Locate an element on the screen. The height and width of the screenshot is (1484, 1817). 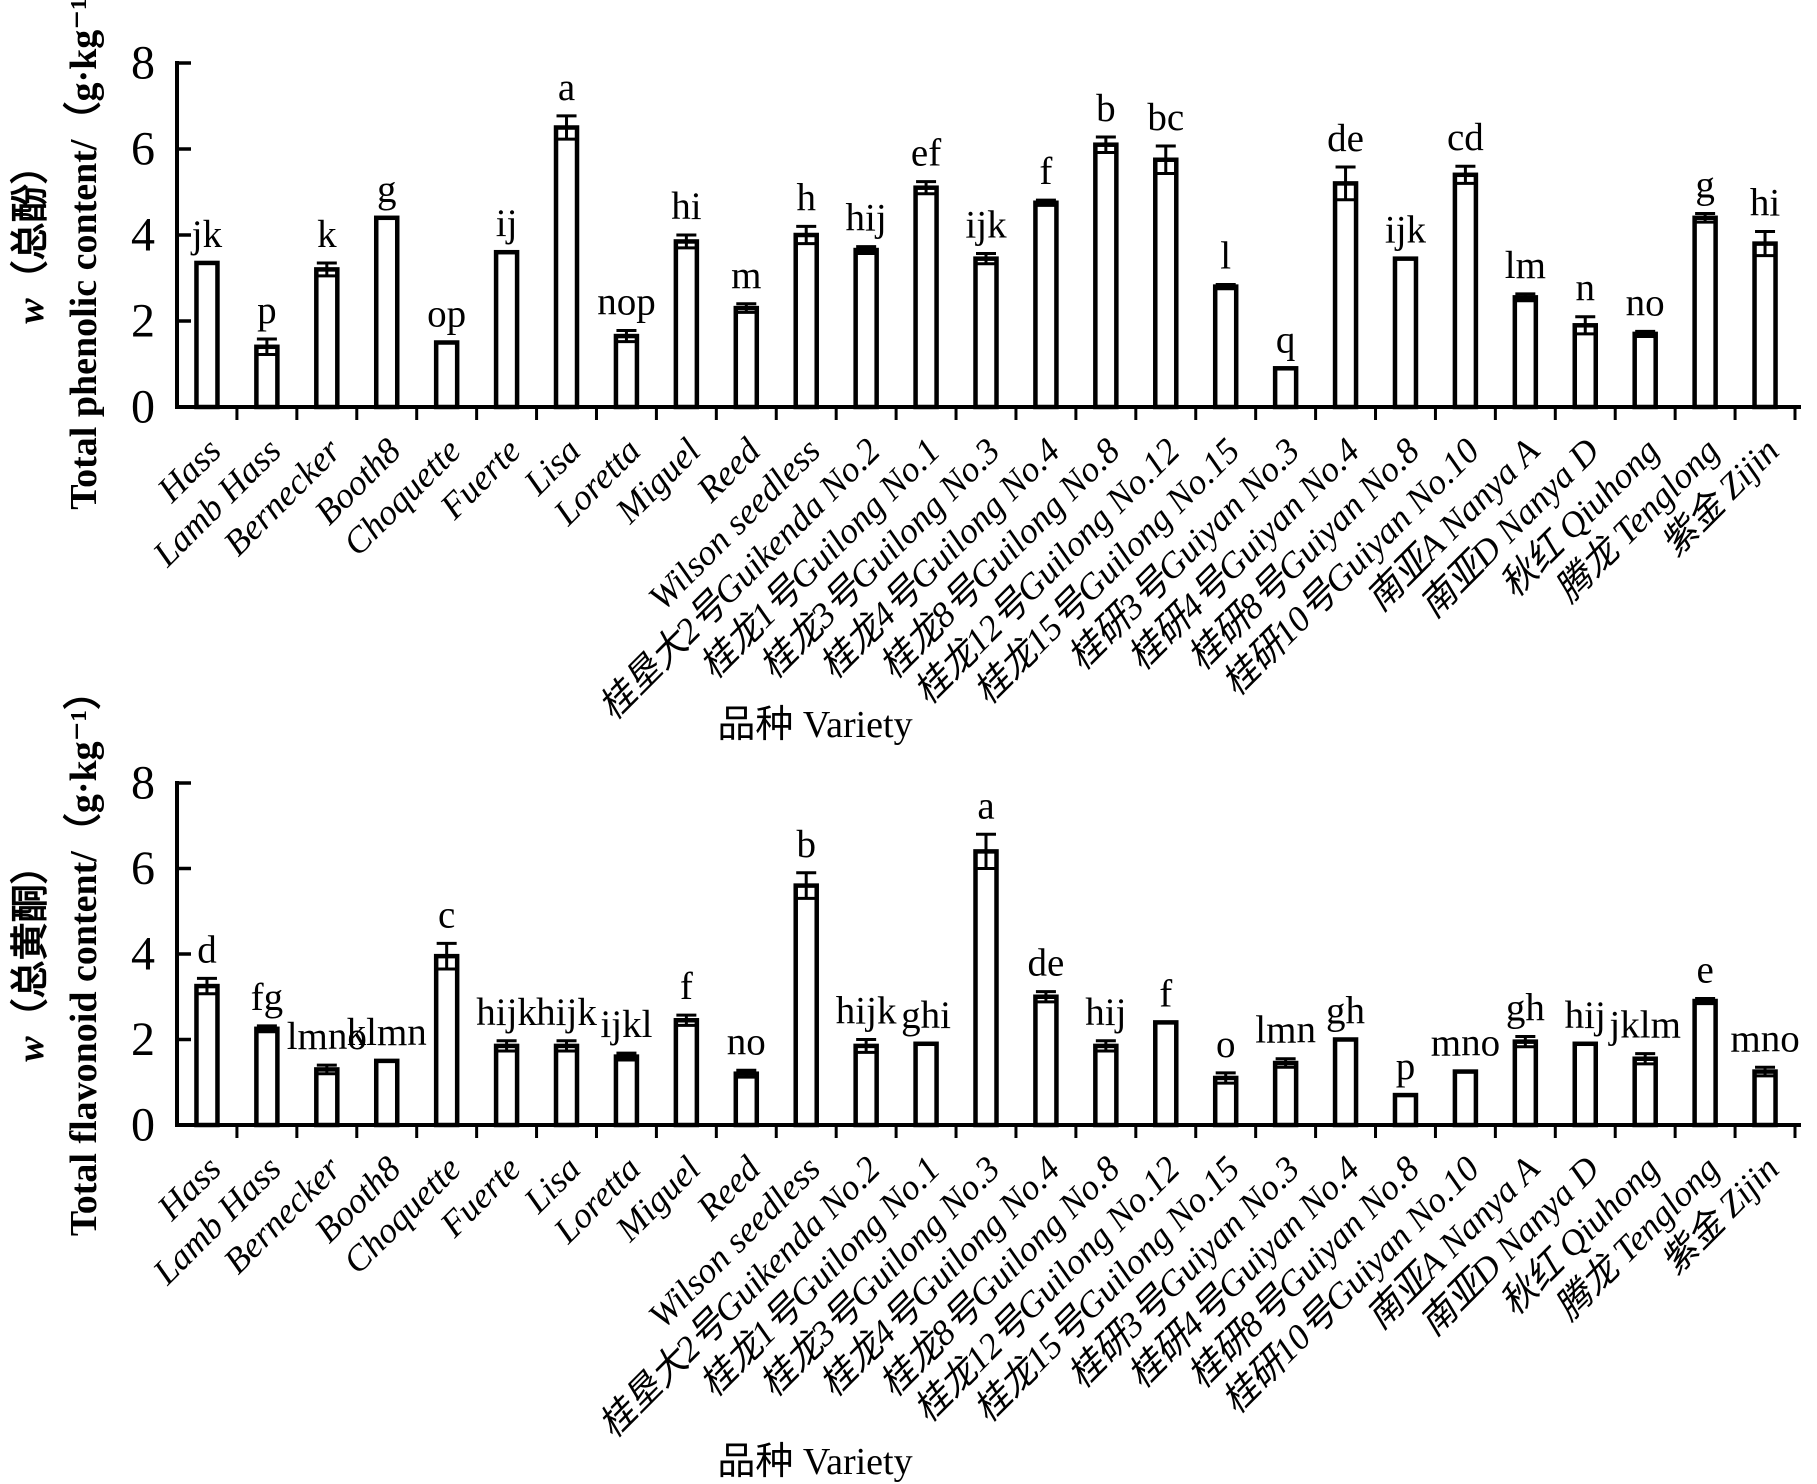
significance-letter: op is located at coordinates (446, 314).